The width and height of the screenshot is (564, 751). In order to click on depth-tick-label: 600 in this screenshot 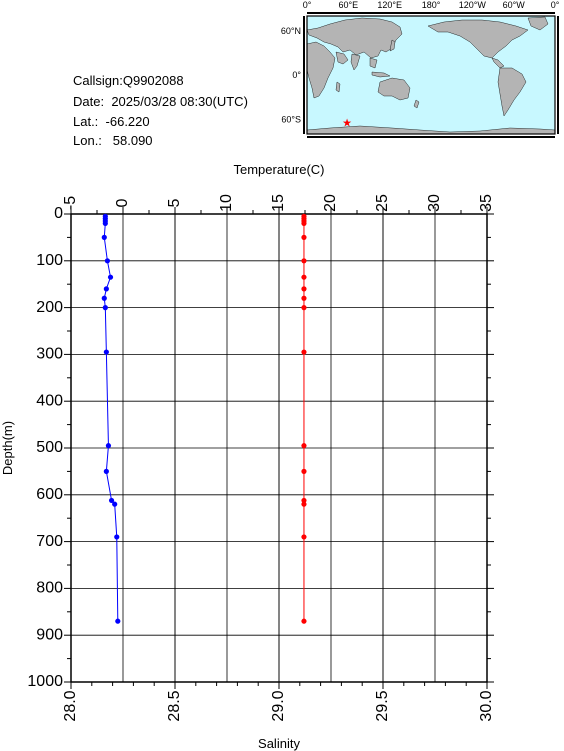, I will do `click(49, 494)`.